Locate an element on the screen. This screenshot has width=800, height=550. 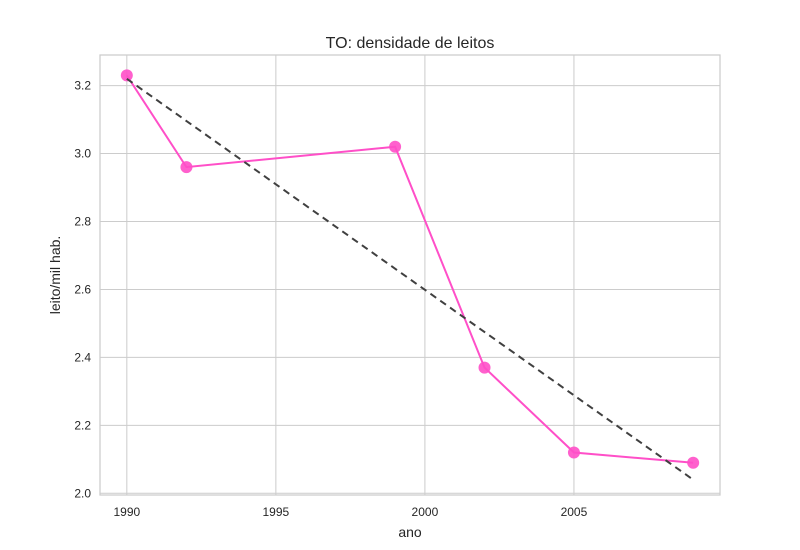
y-tick-label: 2.6 is located at coordinates (82, 289).